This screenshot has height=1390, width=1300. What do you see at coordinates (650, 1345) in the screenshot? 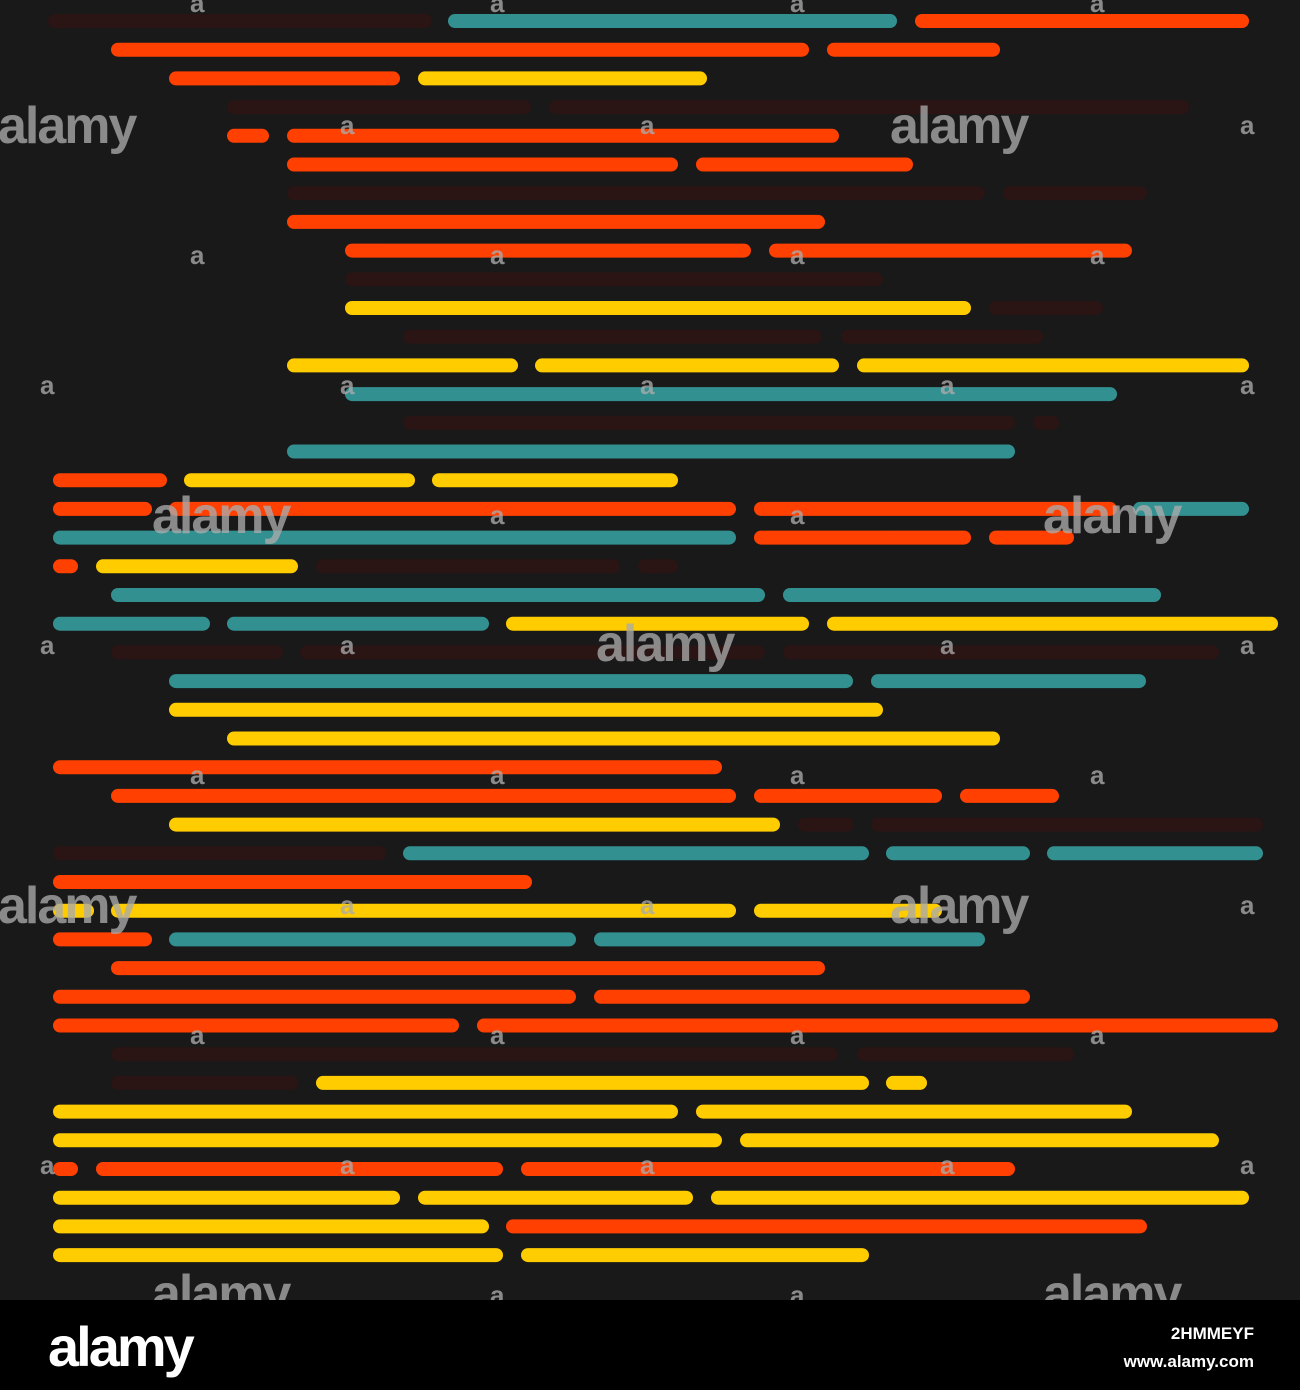
I see `footer-bar: alamy 2HMMEYF www.alamy.com` at bounding box center [650, 1345].